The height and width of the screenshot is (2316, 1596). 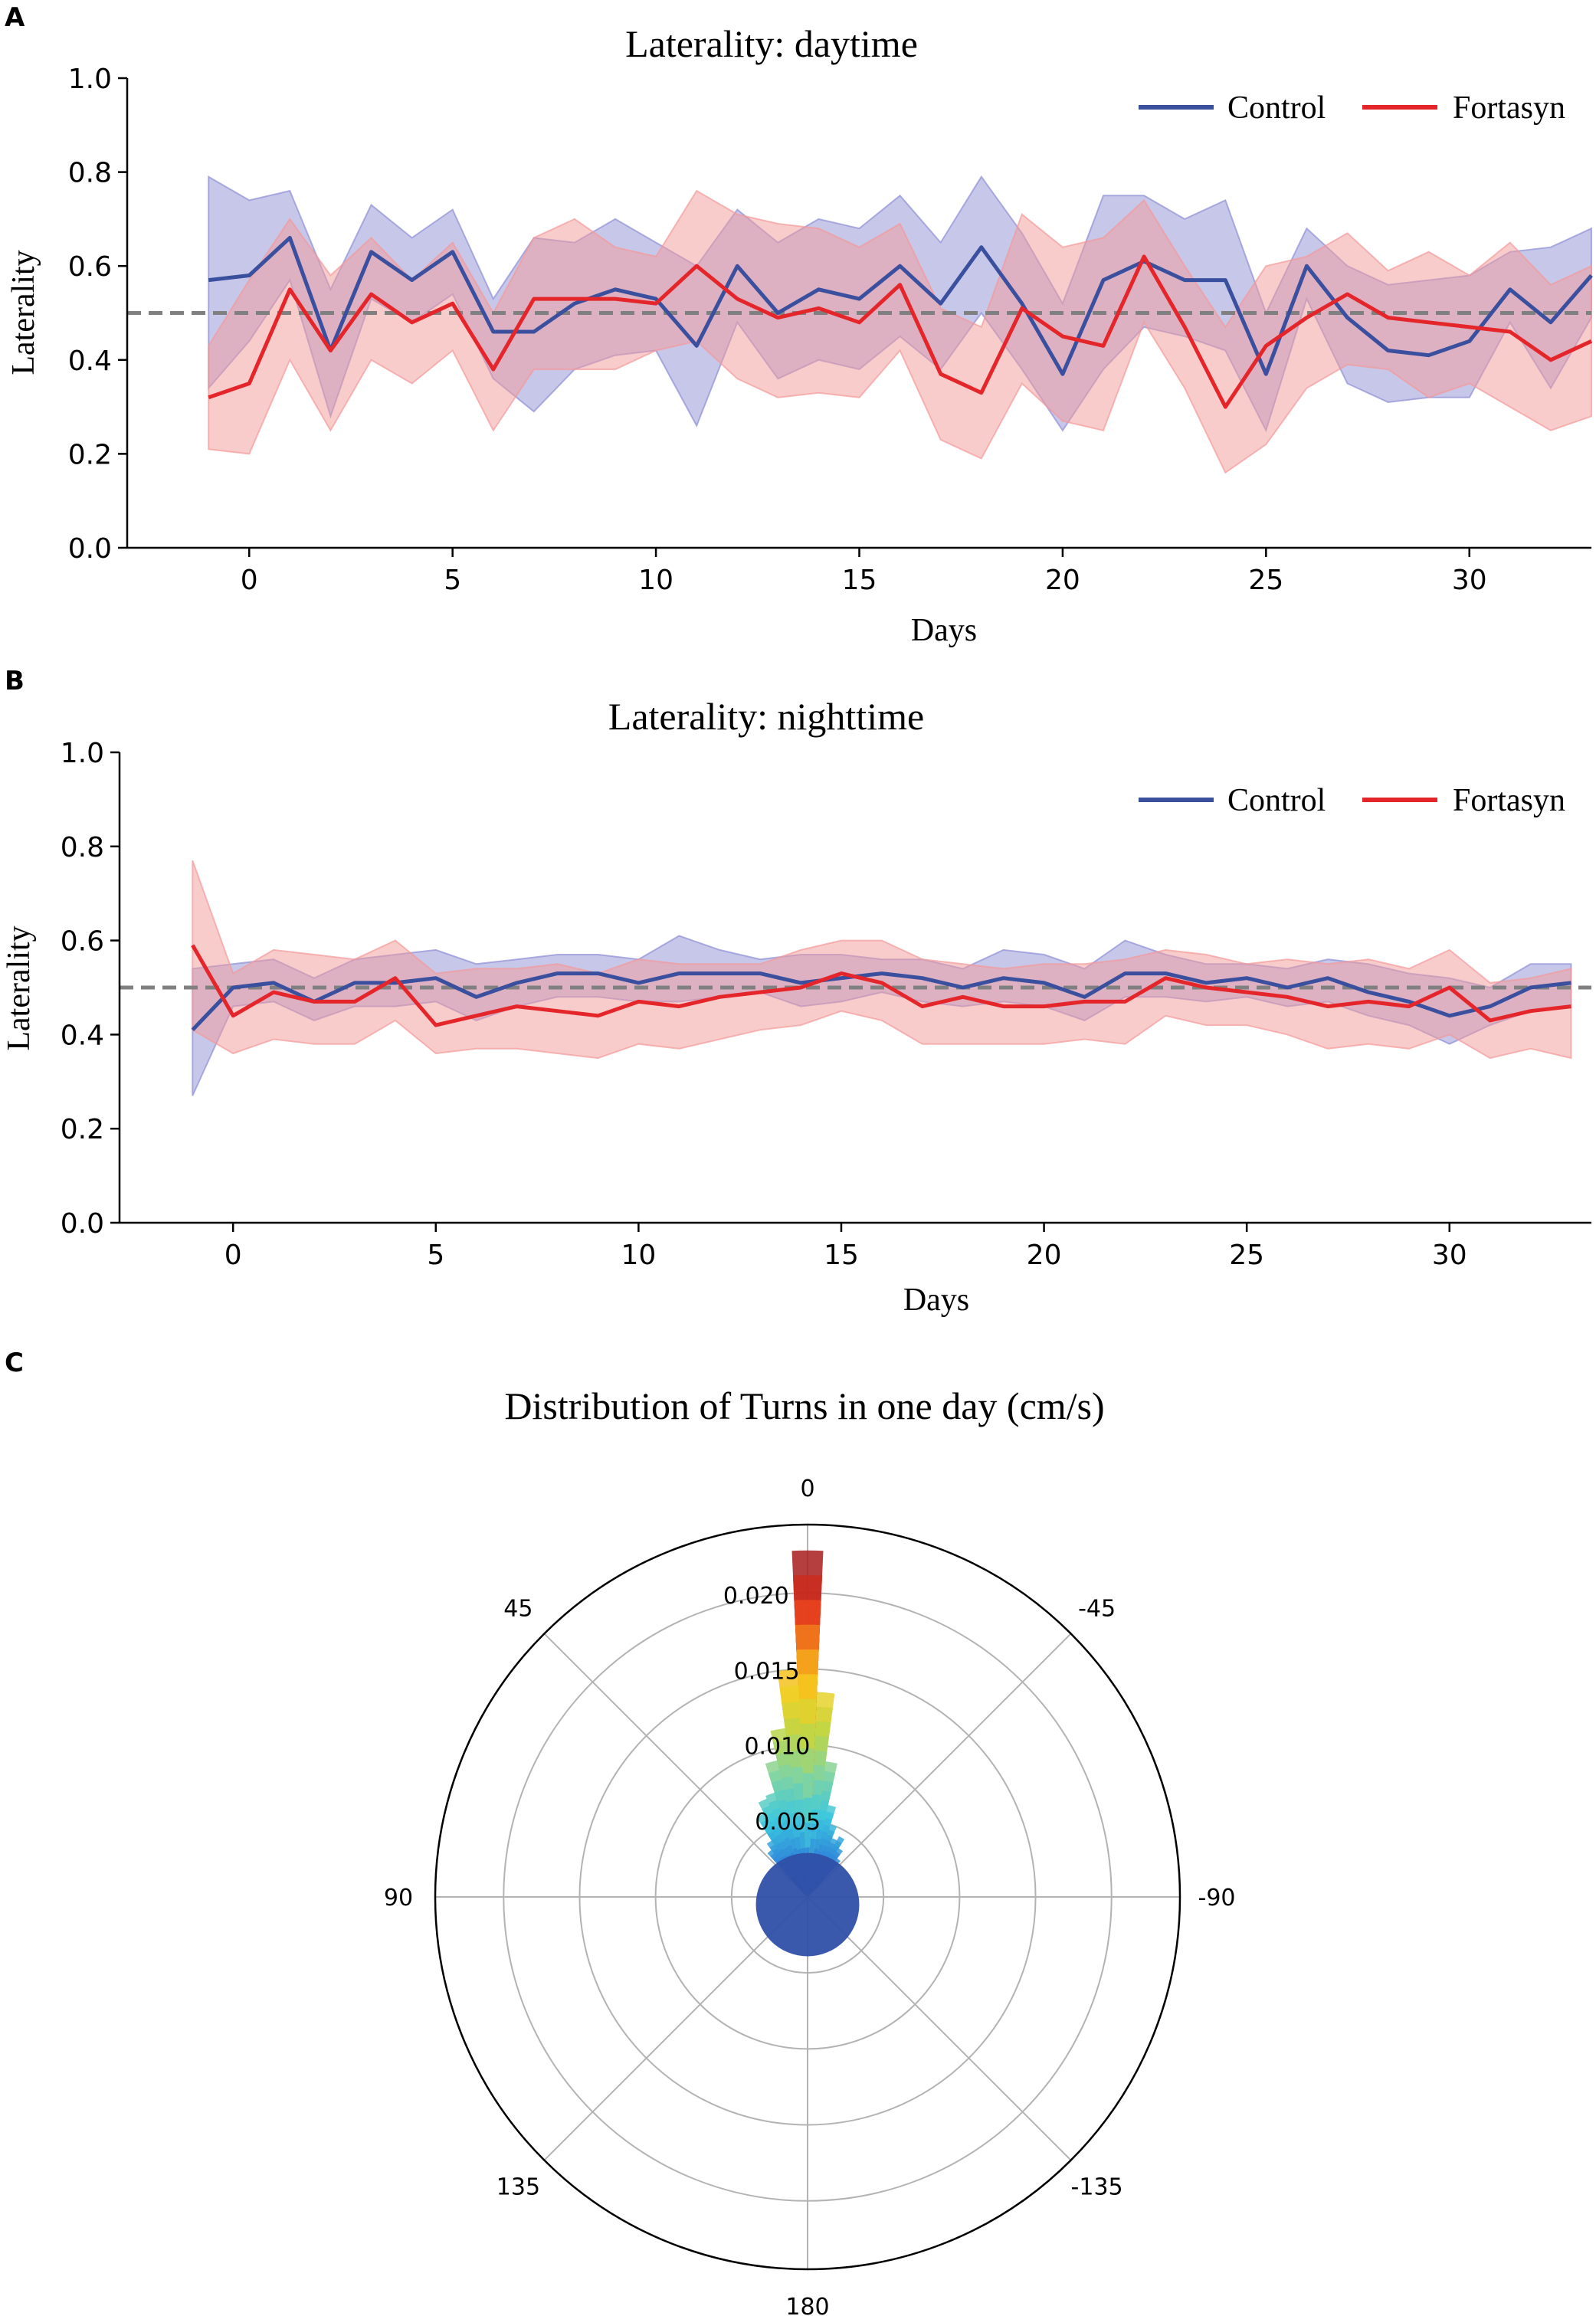 I want to click on chart-title: Distribution of Turns in one day (cm/s), so click(x=804, y=1405).